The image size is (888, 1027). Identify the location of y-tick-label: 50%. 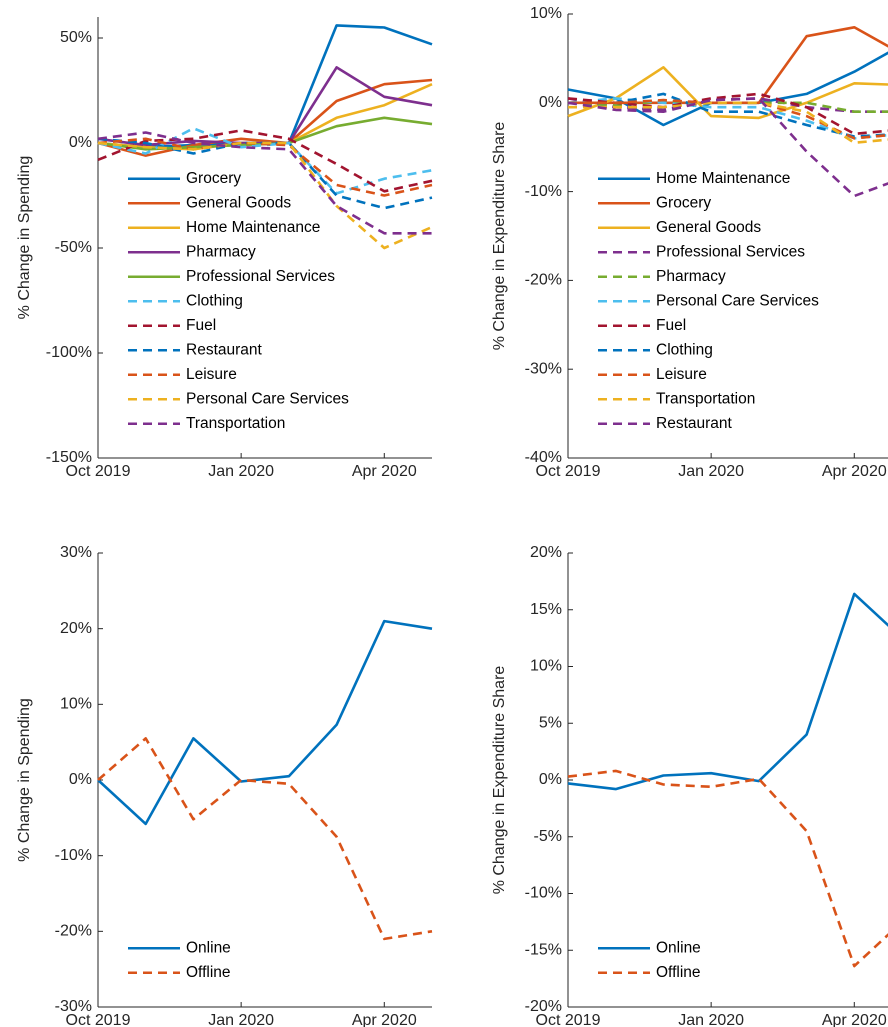
(76, 37).